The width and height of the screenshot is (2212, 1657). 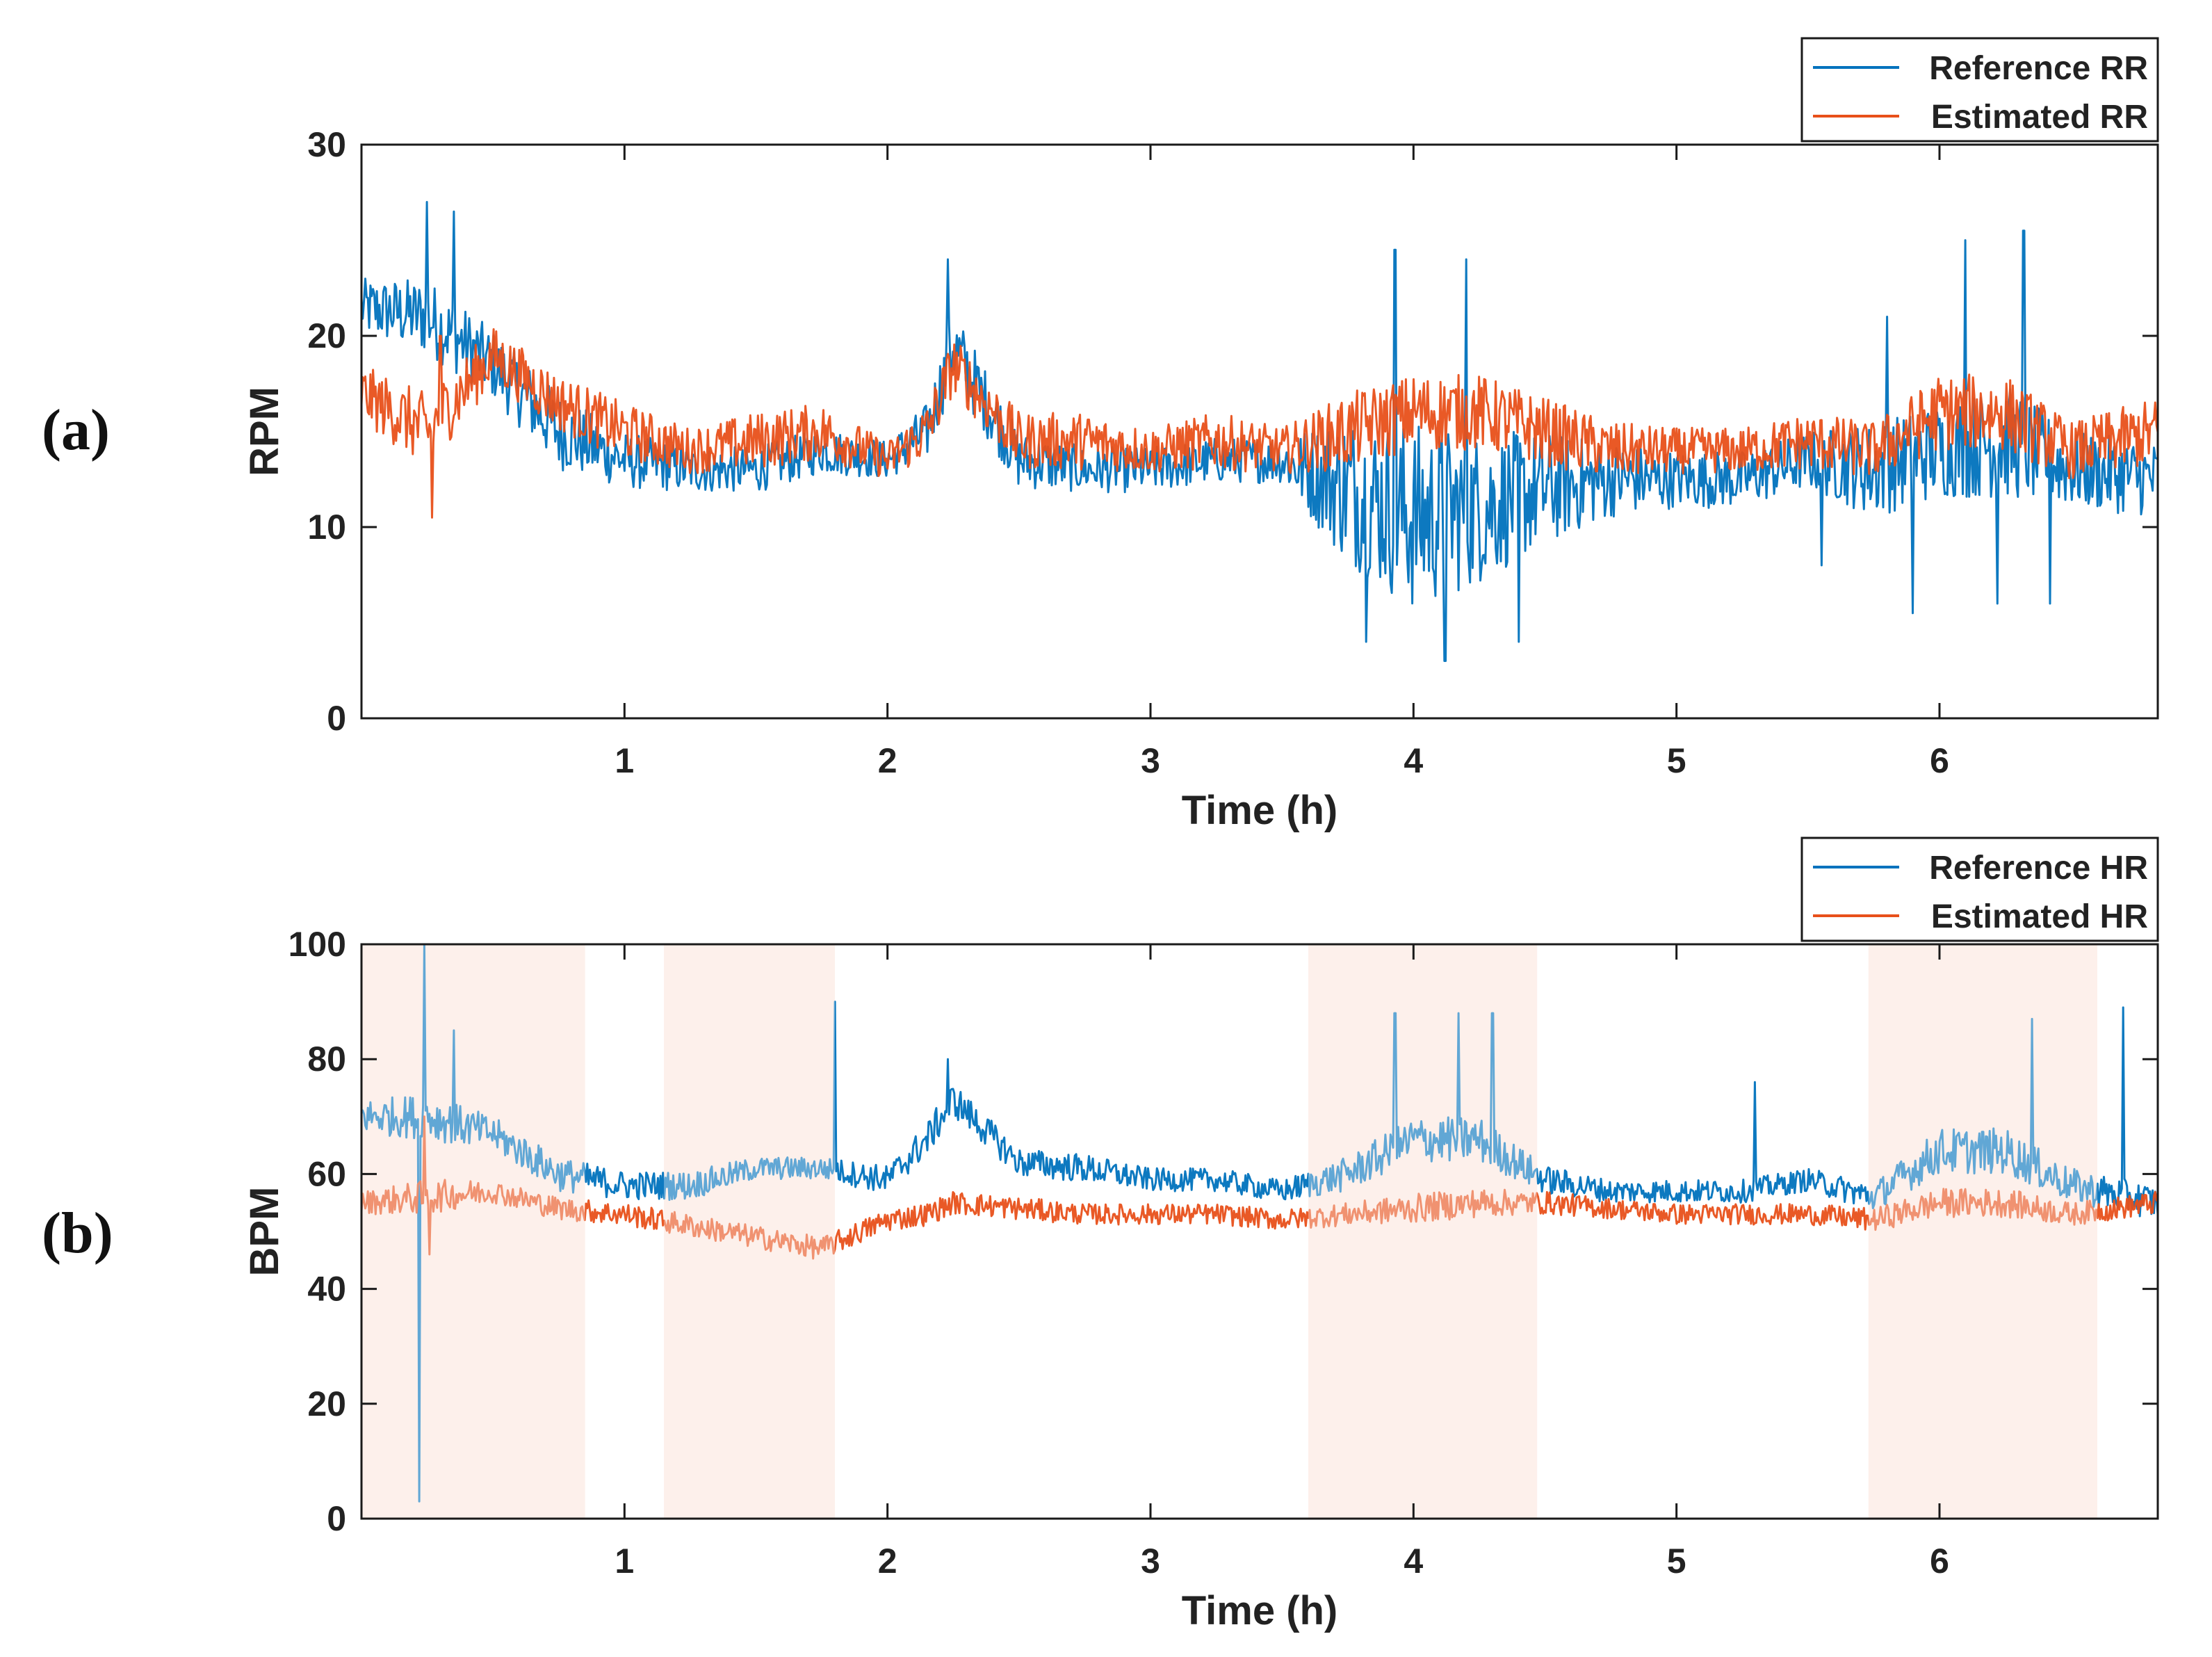 What do you see at coordinates (1259, 1187) in the screenshot?
I see `series-line-estimated-hr` at bounding box center [1259, 1187].